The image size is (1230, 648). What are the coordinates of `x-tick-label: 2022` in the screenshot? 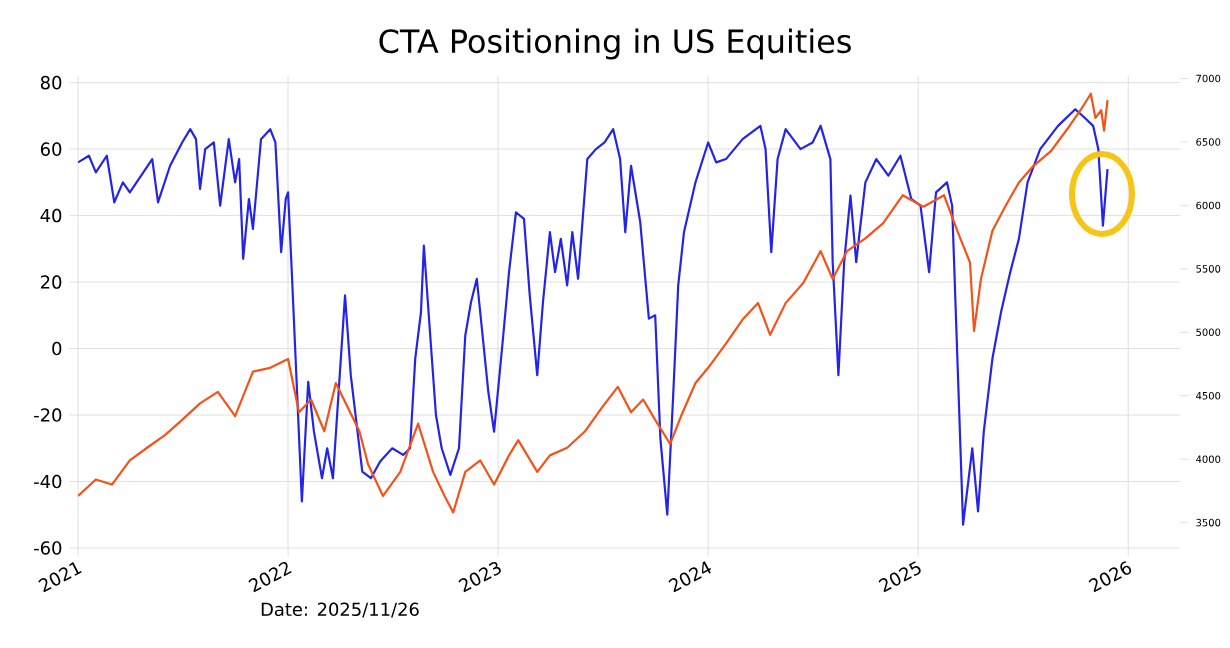 It's located at (270, 577).